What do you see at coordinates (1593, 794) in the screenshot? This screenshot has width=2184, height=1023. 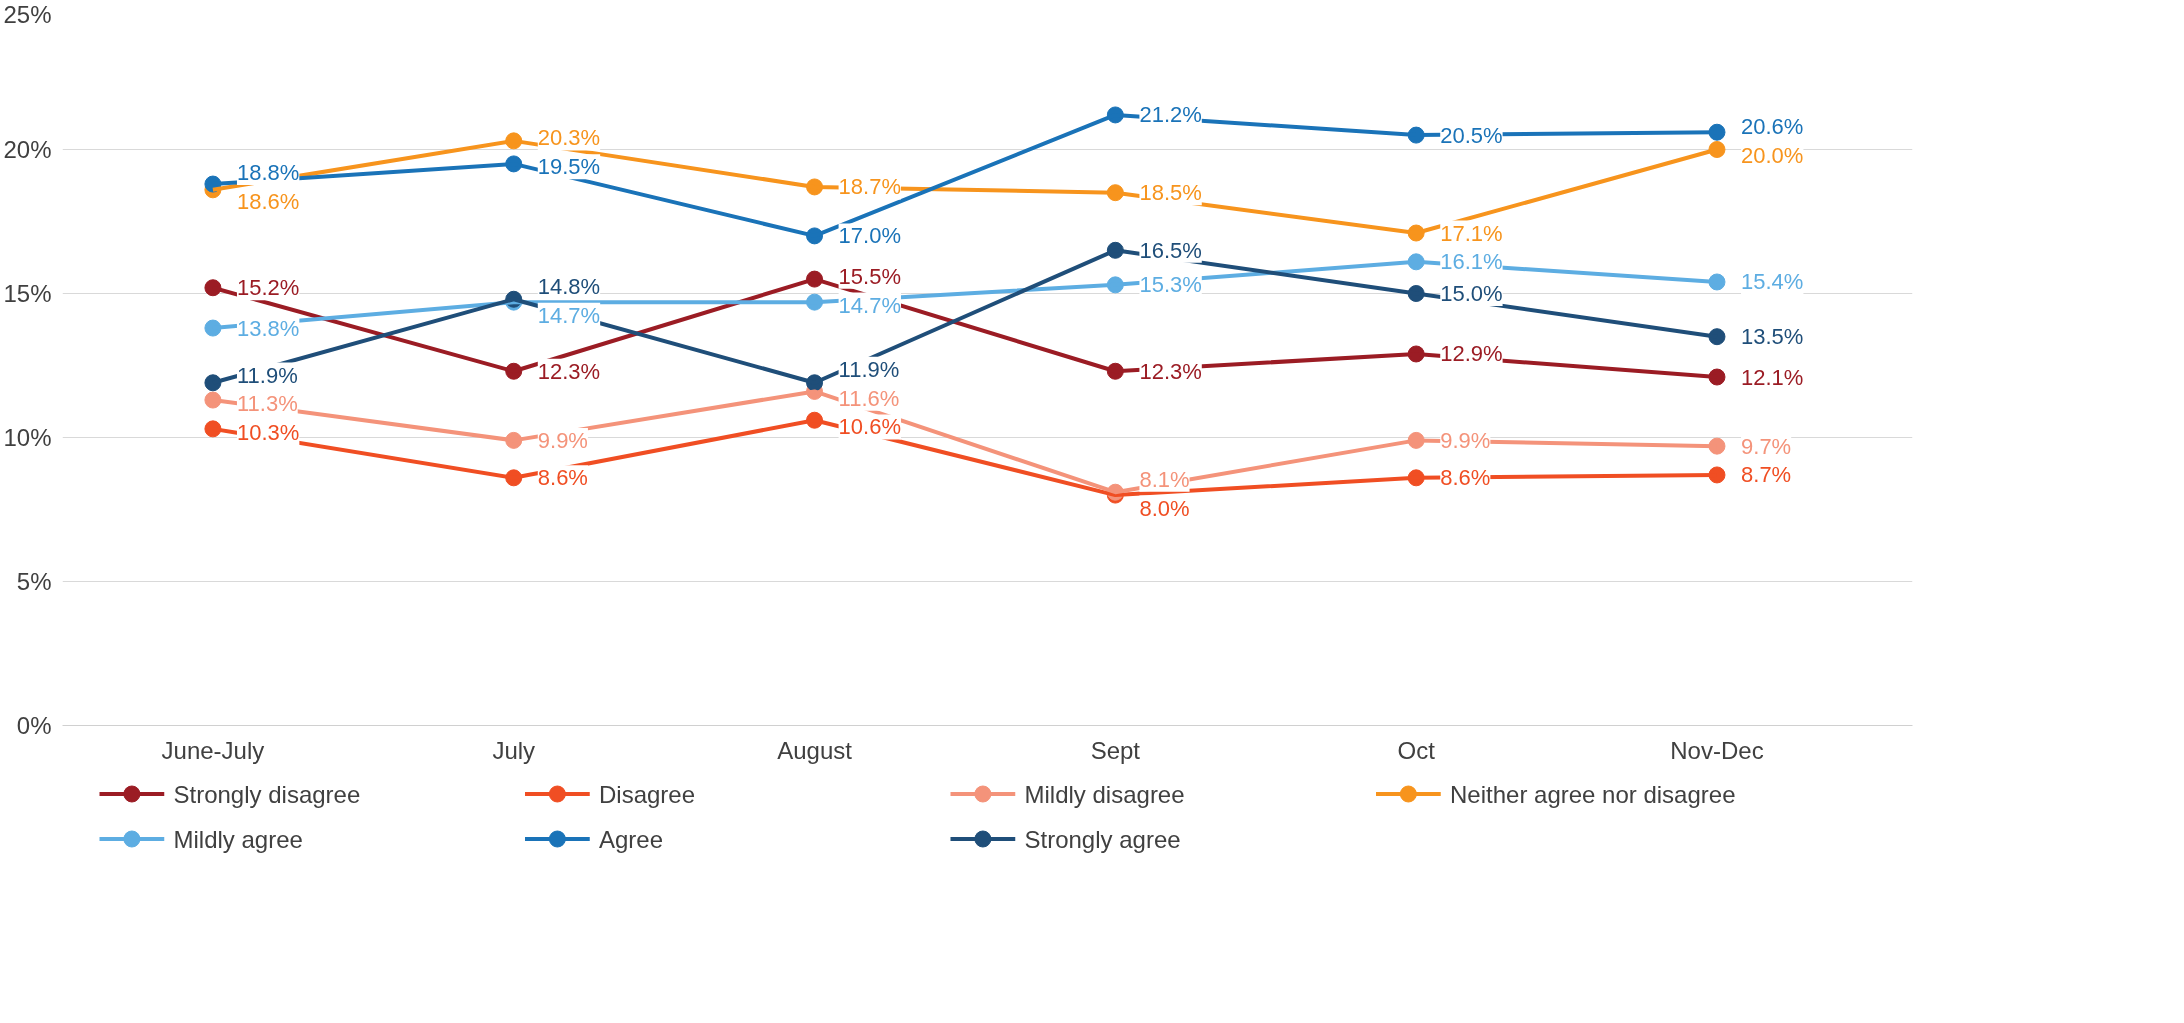 I see `legend-label: Neither agree nor disagree` at bounding box center [1593, 794].